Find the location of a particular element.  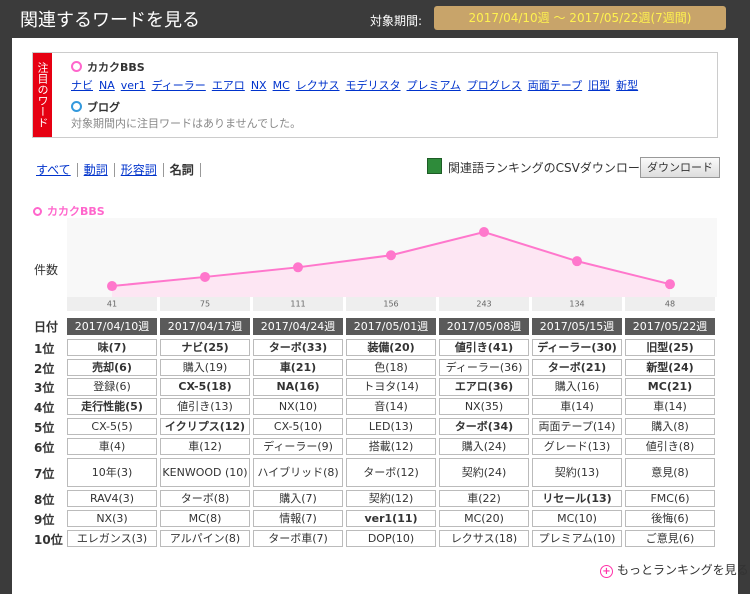

word-link: ディーラー is located at coordinates (178, 85).